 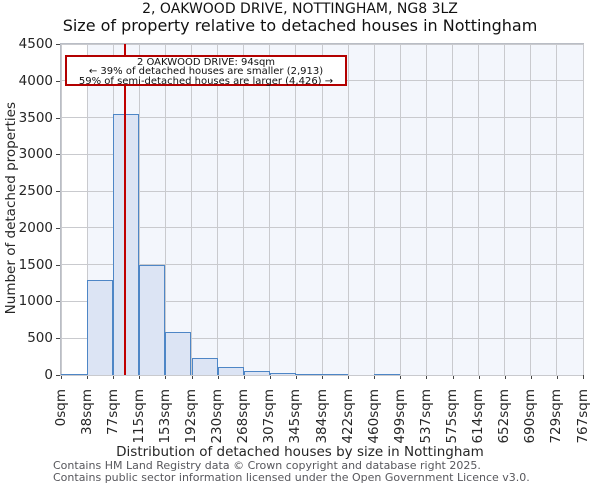 What do you see at coordinates (40, 338) in the screenshot?
I see `y-tick-label: 500` at bounding box center [40, 338].